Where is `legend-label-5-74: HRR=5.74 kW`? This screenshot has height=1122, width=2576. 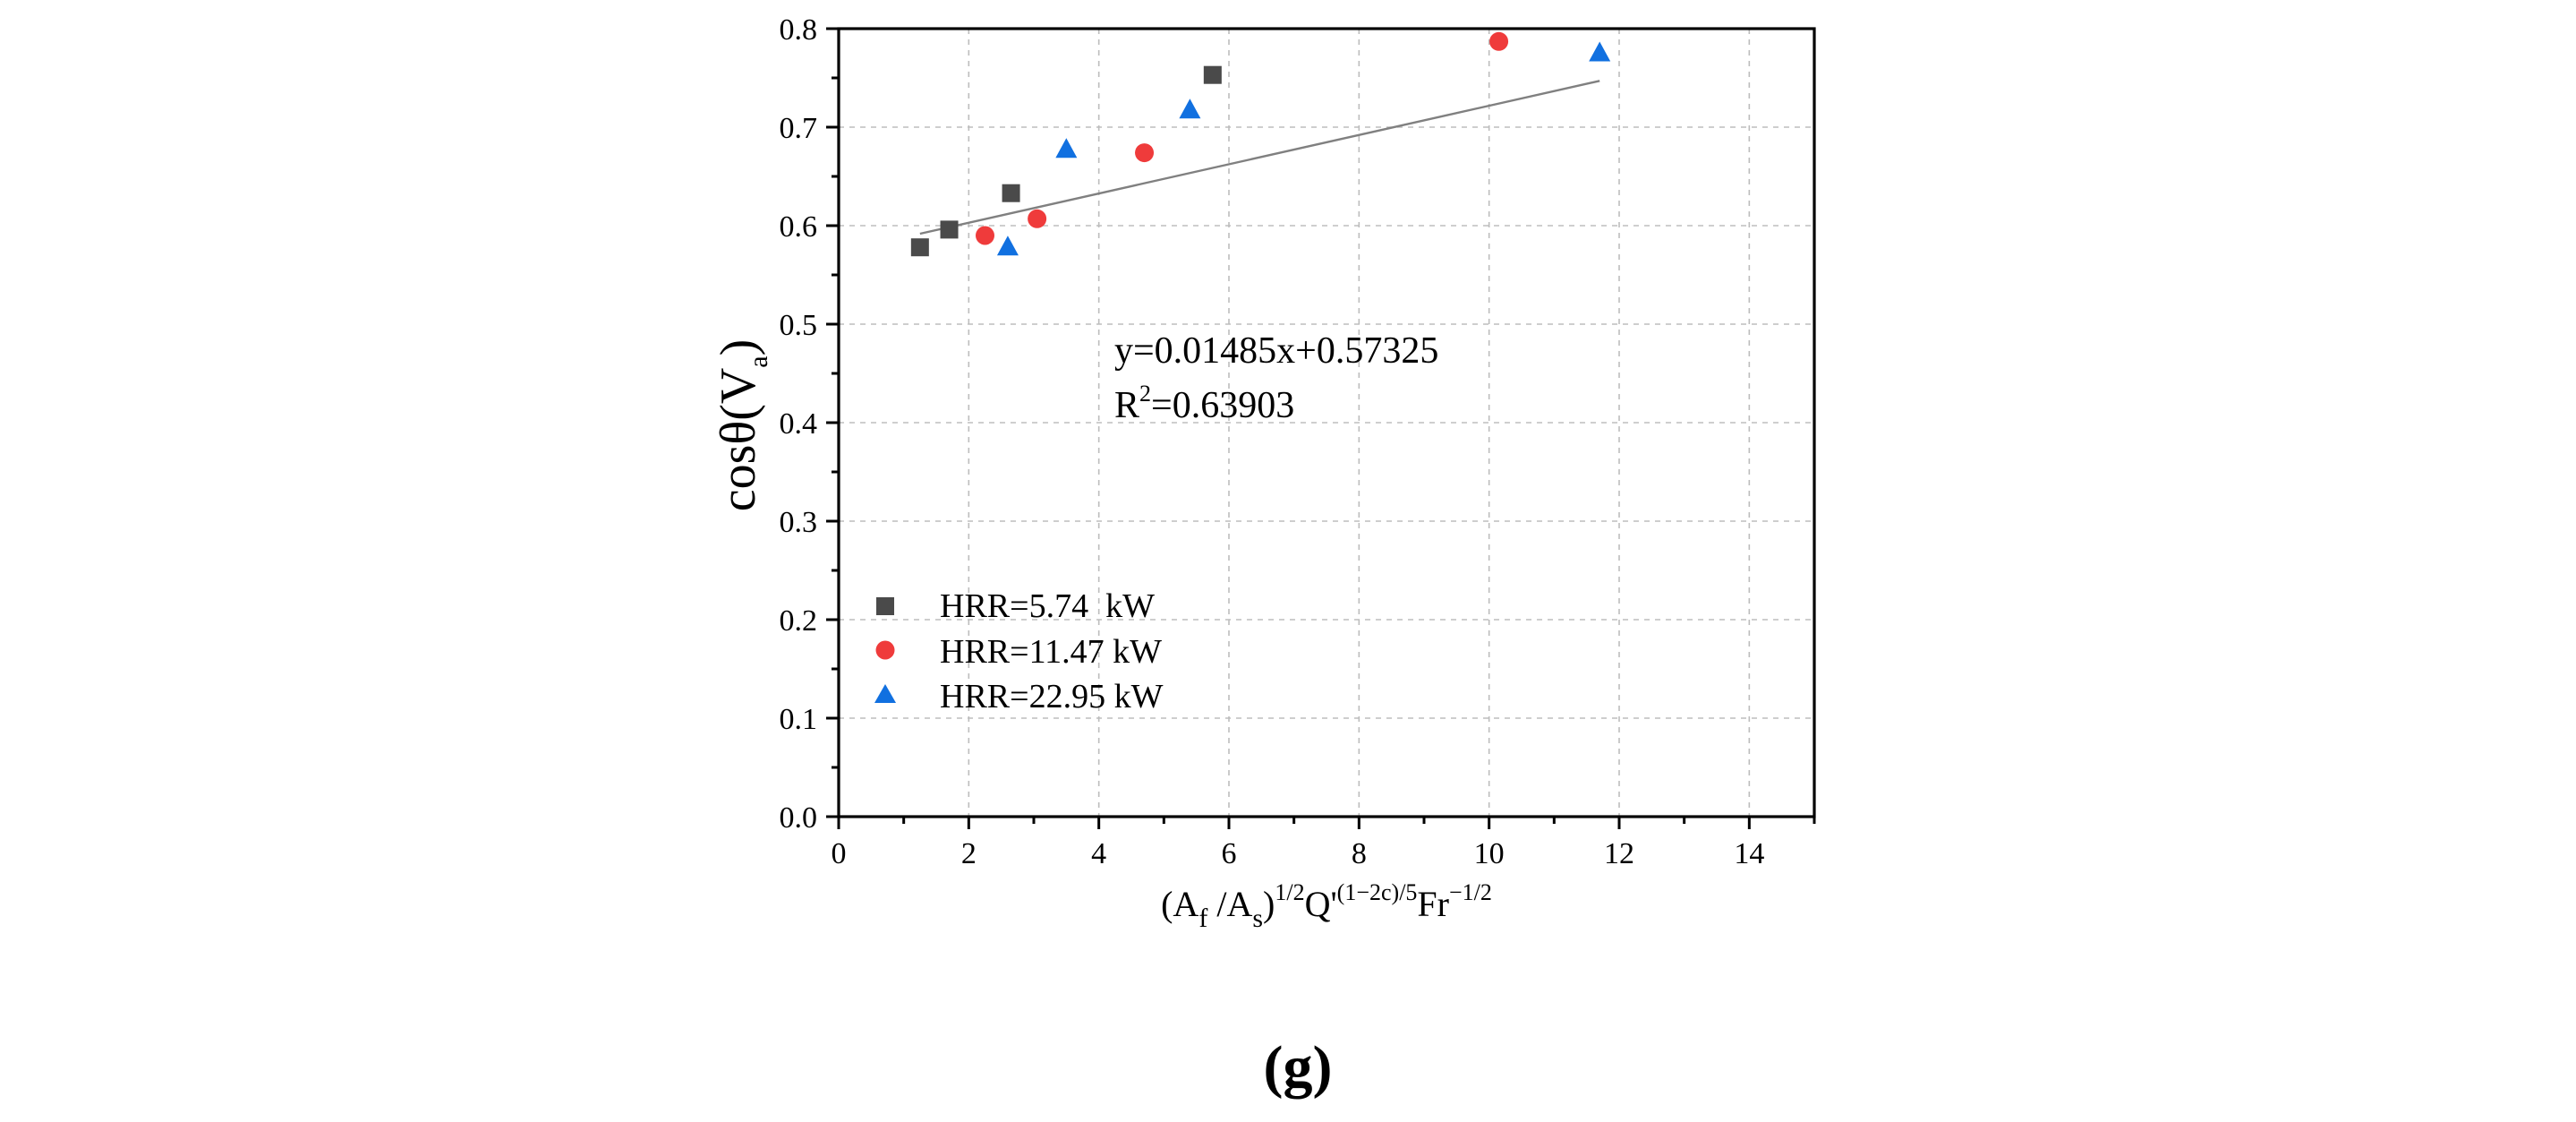 legend-label-5-74: HRR=5.74 kW is located at coordinates (1047, 606).